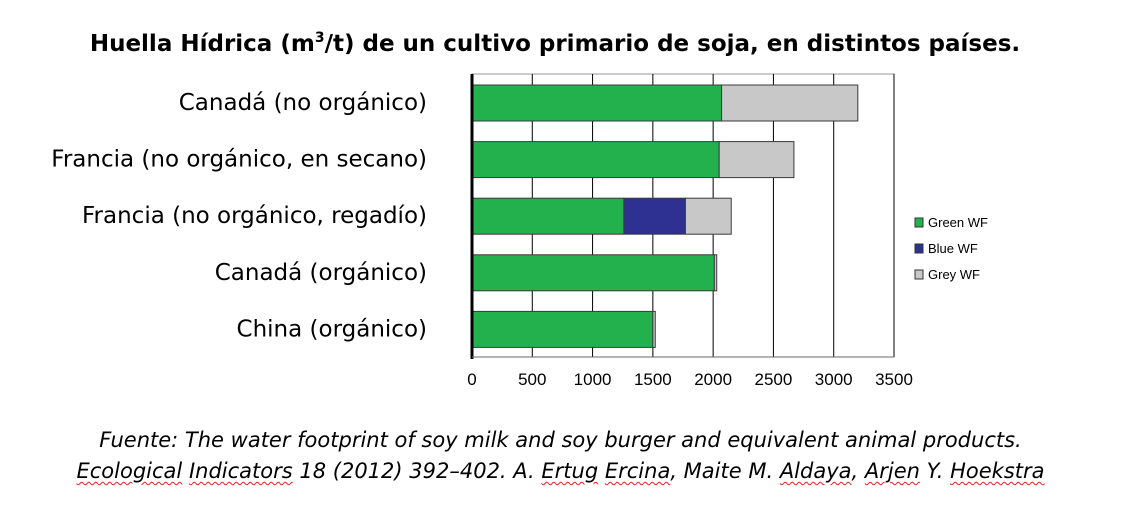 This screenshot has width=1121, height=518. What do you see at coordinates (834, 379) in the screenshot?
I see `x-tick-label: 3000` at bounding box center [834, 379].